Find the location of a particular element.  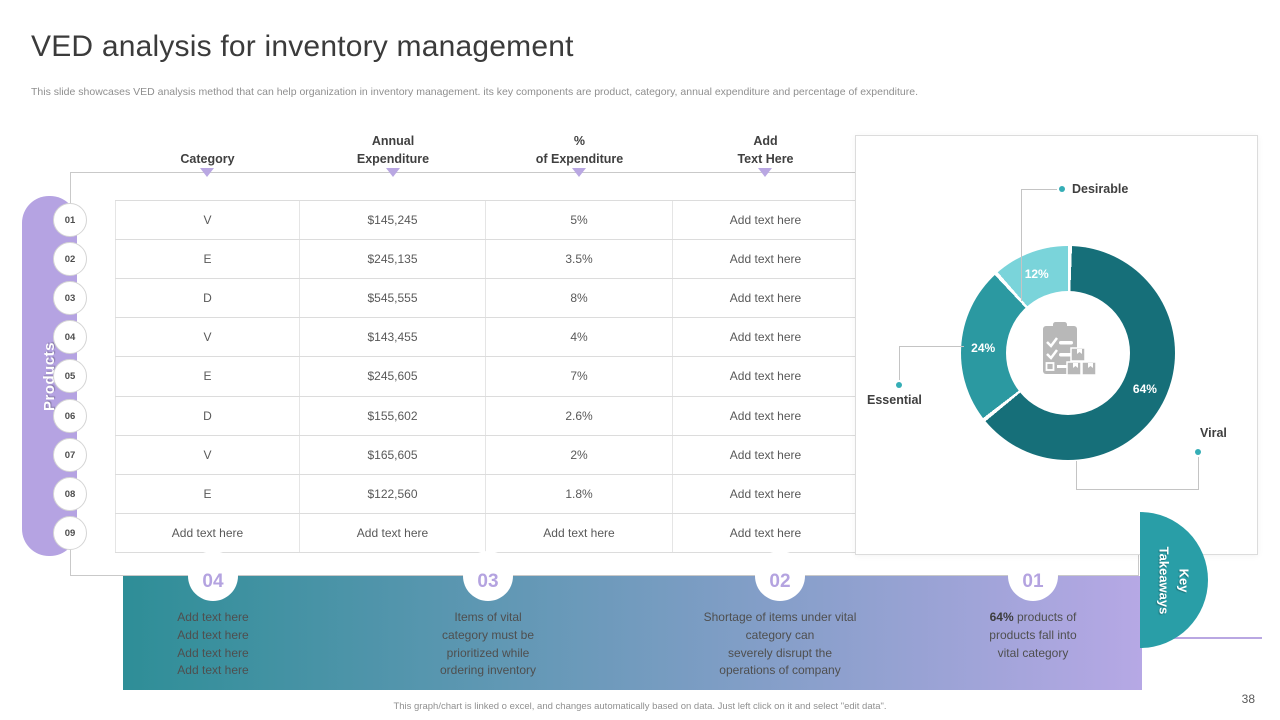

slice-label-essential: Essential is located at coordinates (894, 400).